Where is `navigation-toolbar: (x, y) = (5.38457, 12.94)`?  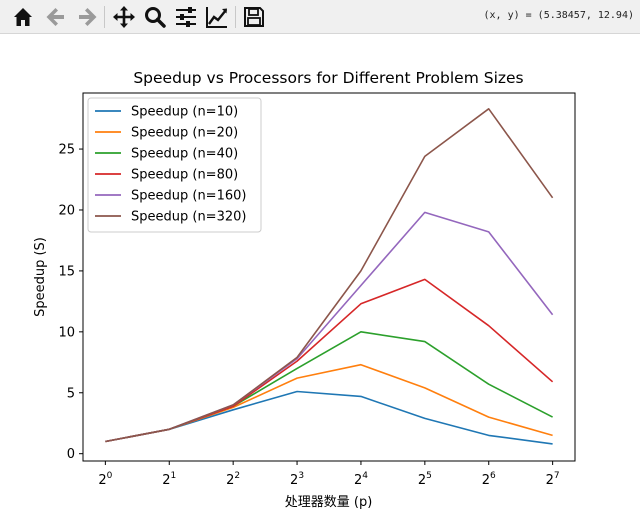
navigation-toolbar: (x, y) = (5.38457, 12.94) is located at coordinates (320, 17).